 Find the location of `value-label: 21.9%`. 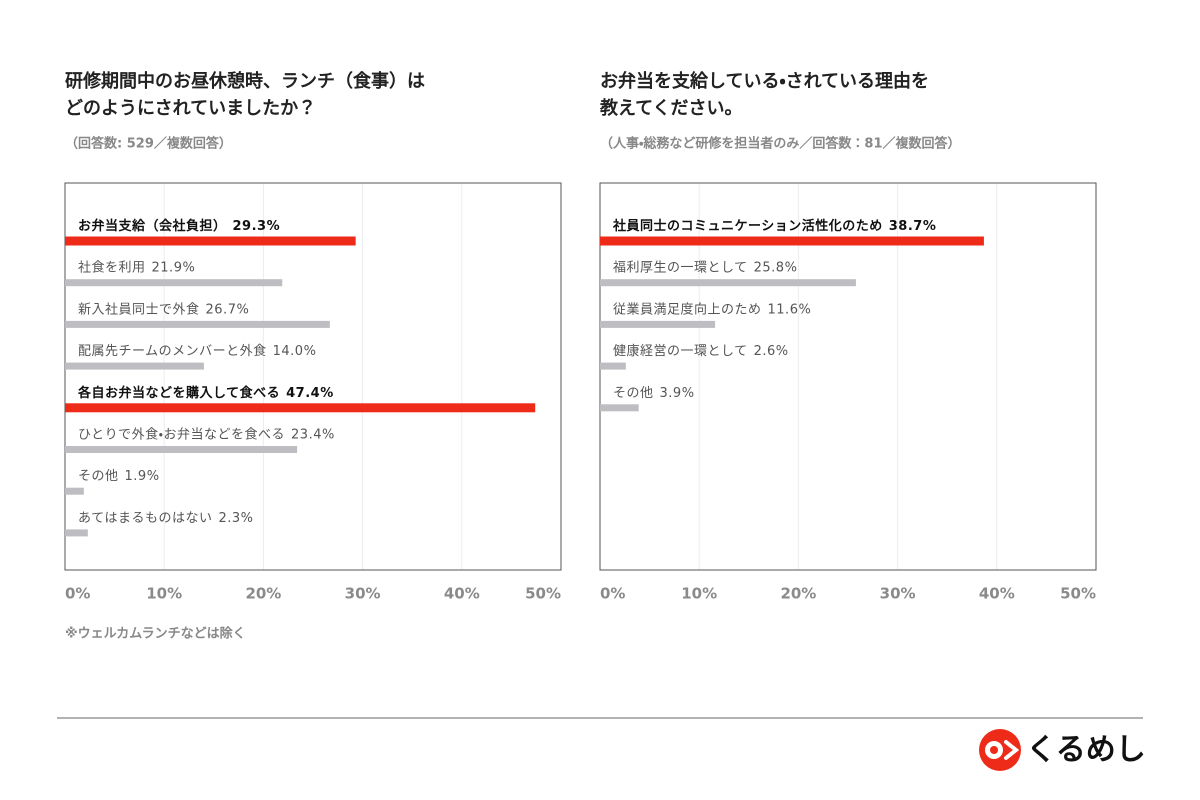

value-label: 21.9% is located at coordinates (174, 267).